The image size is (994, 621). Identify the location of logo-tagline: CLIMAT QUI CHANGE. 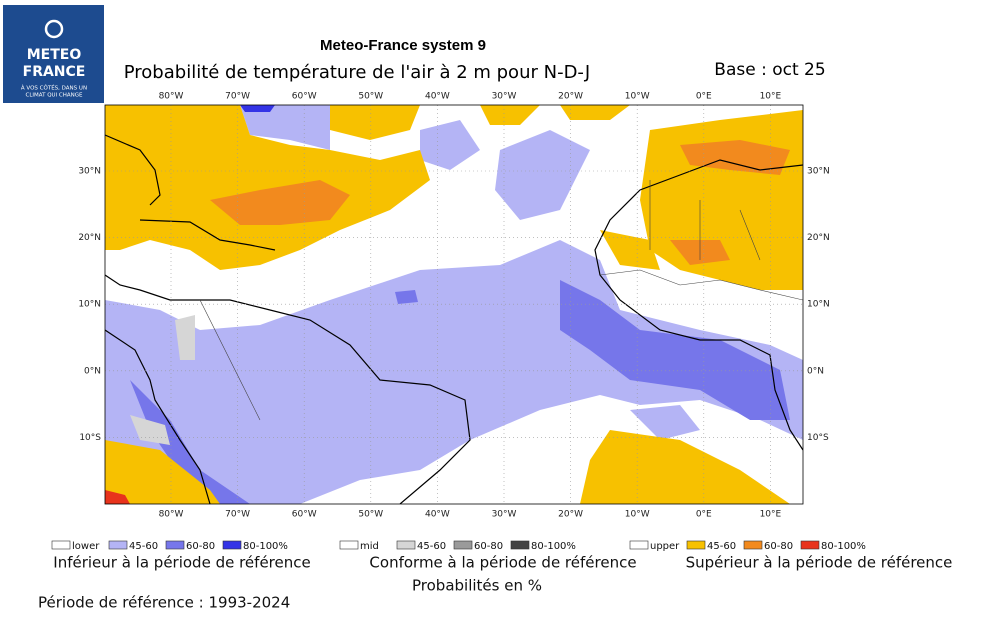
(54, 96).